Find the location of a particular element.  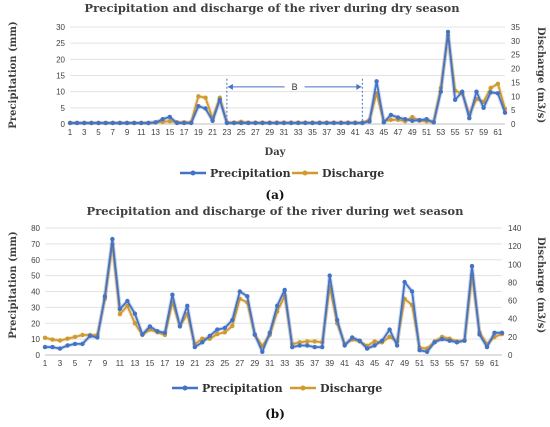

legend-precipitation-label: Precipitation is located at coordinates (242, 388).